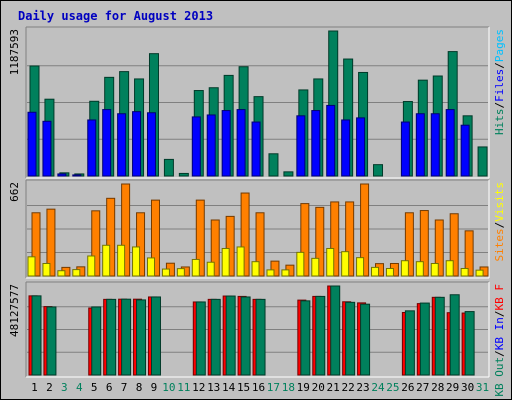  I want to click on day-label-6: 6, so click(109, 387).